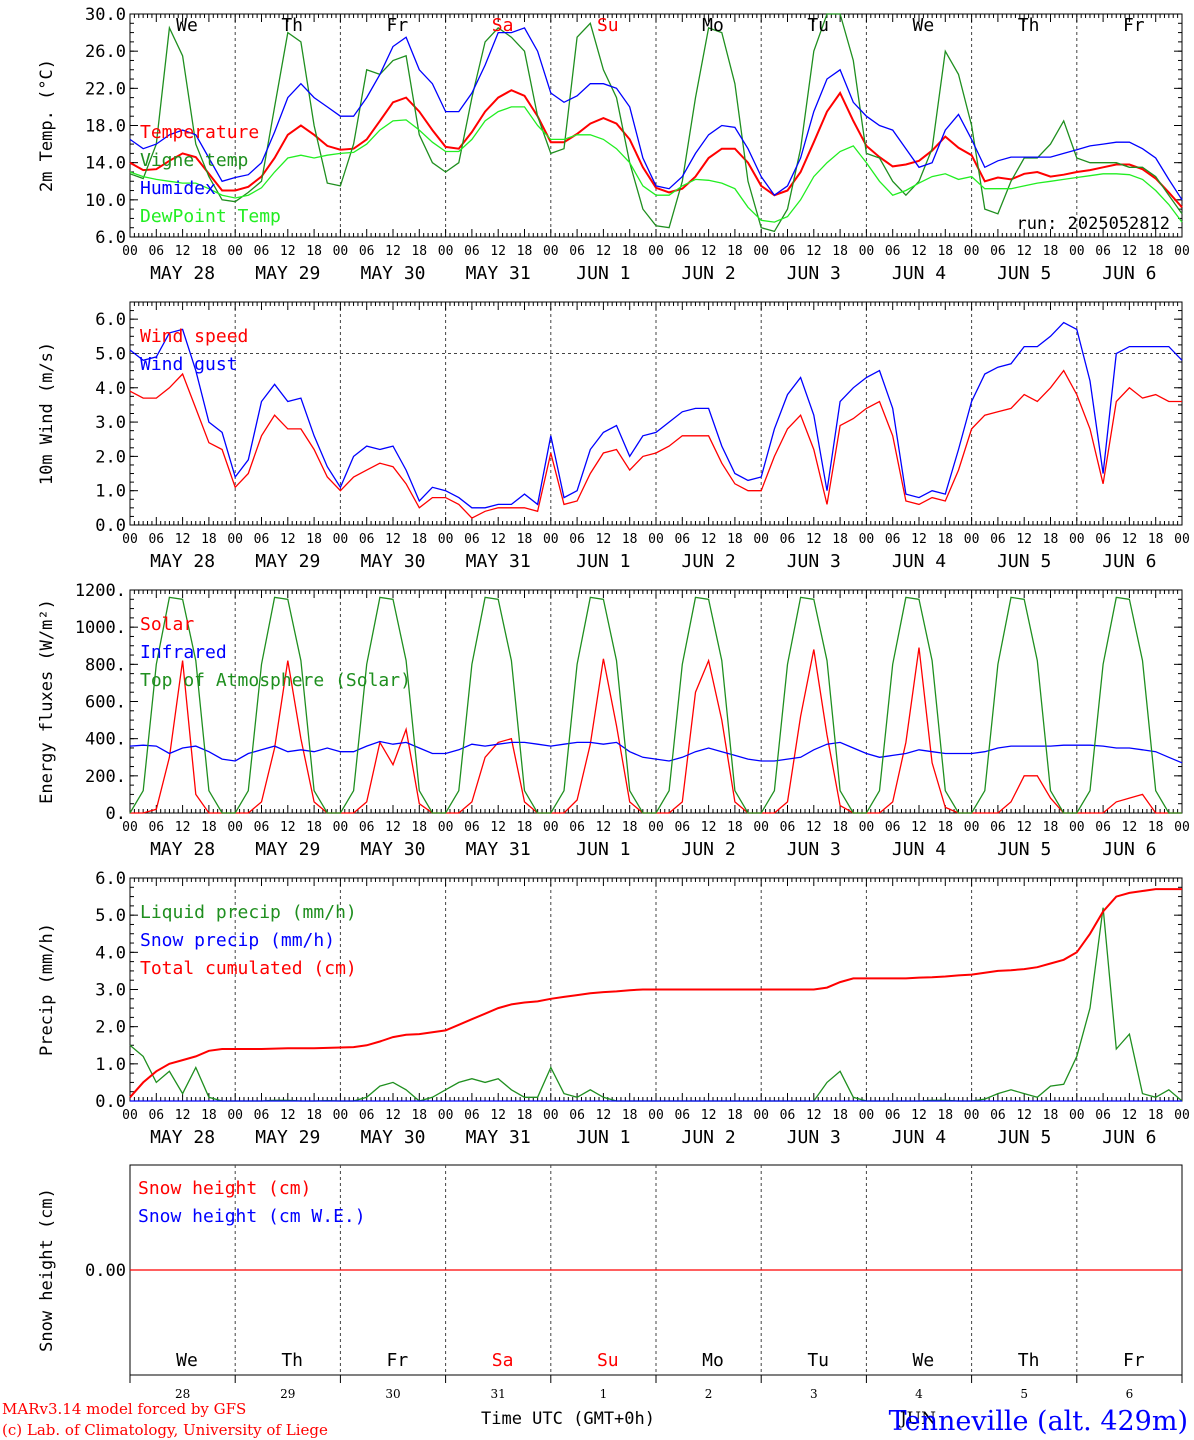 This screenshot has width=1194, height=1440. Describe the element at coordinates (237, 940) in the screenshot. I see `legend-entry: Snow precip (mm/h)` at that location.